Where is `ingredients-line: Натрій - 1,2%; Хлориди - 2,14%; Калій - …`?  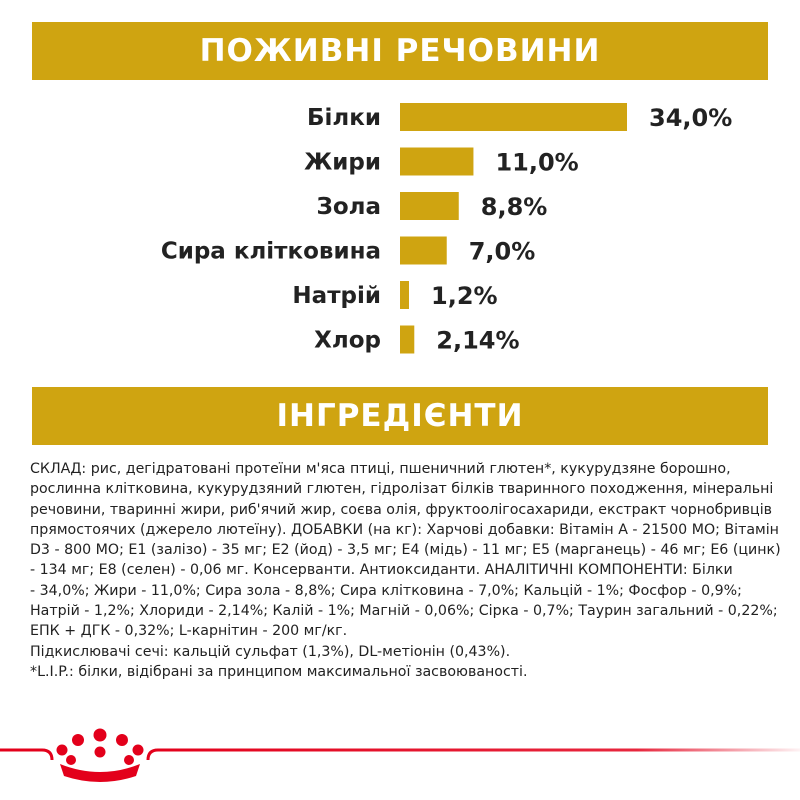 ingredients-line: Натрій - 1,2%; Хлориди - 2,14%; Калій - … is located at coordinates (404, 611).